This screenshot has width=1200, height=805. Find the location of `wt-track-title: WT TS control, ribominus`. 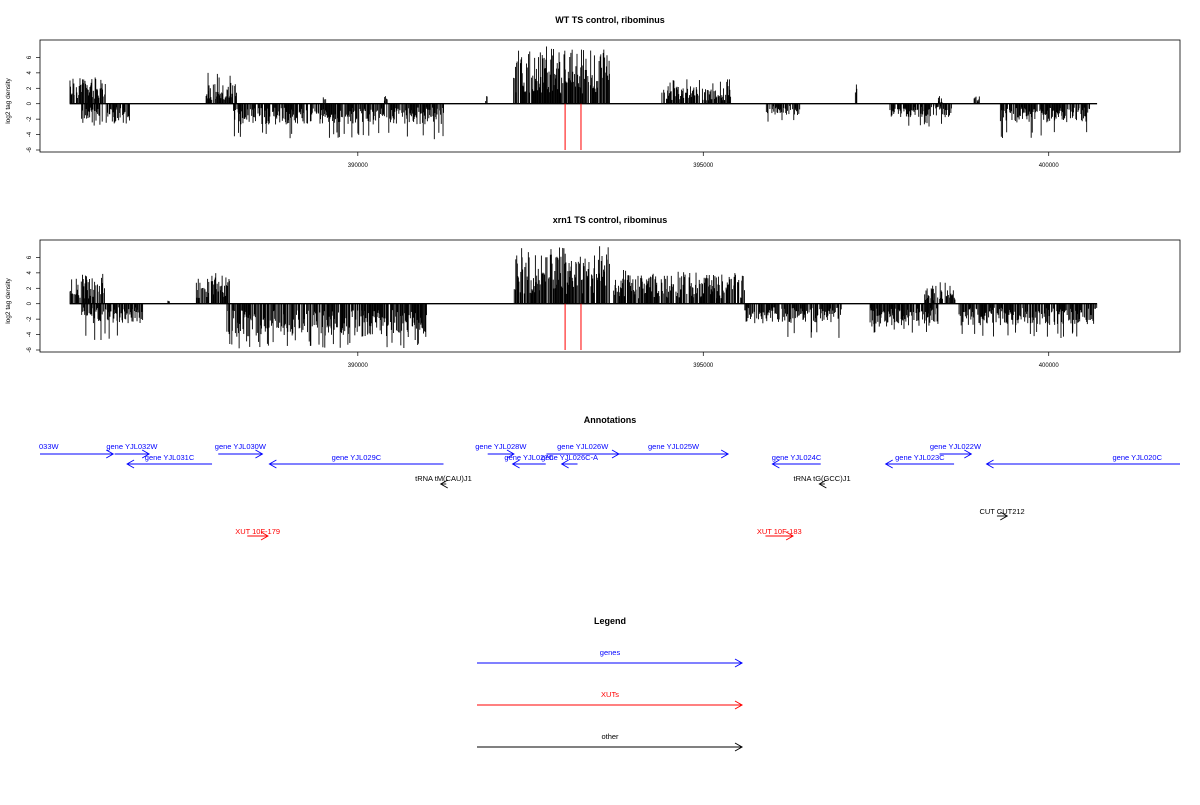

wt-track-title: WT TS control, ribominus is located at coordinates (610, 20).